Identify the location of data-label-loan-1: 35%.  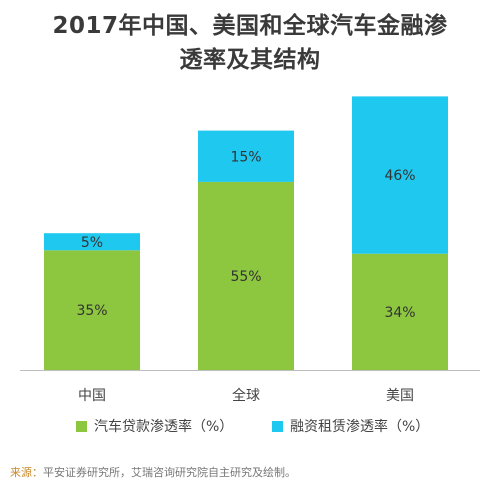
(91, 311).